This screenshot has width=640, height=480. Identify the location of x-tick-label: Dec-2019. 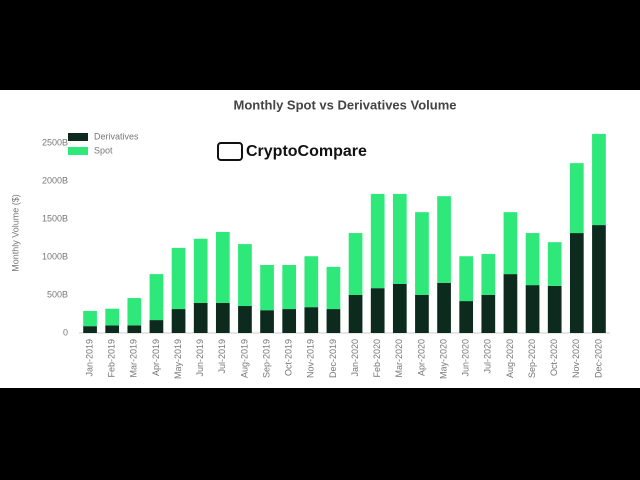
(333, 358).